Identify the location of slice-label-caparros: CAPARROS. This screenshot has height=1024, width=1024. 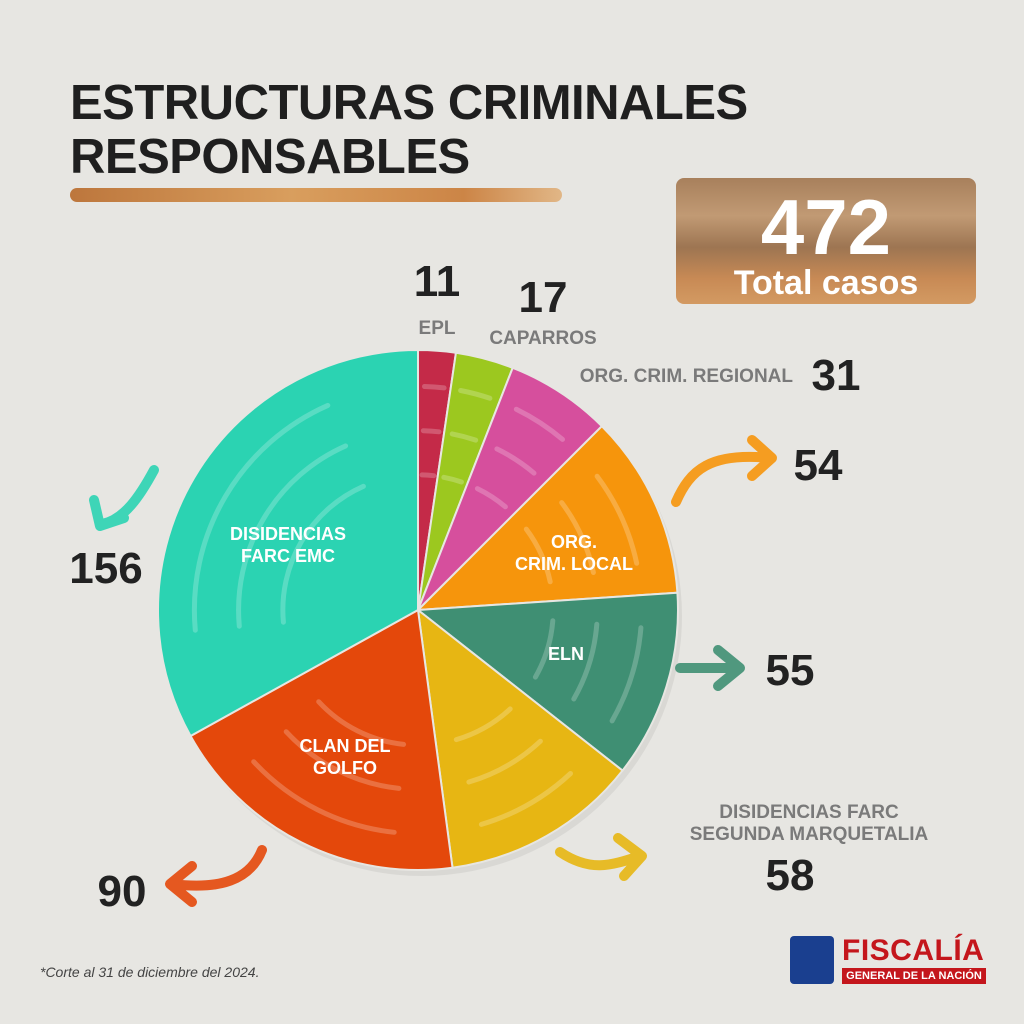
(542, 338).